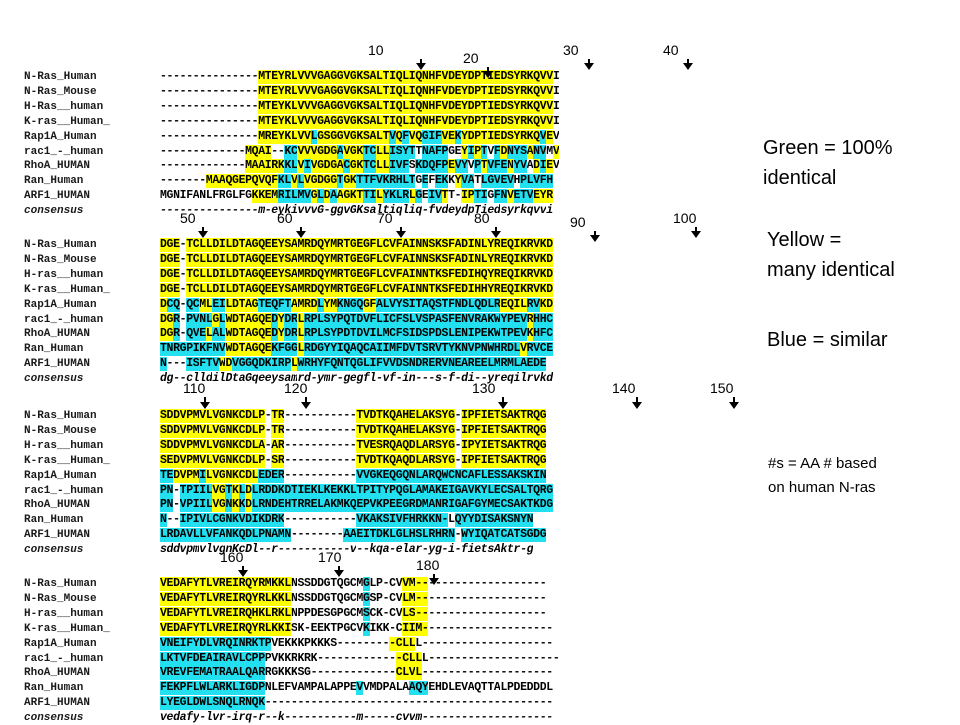 The height and width of the screenshot is (725, 960). I want to click on sequence-name: H-Ras__human, so click(64, 106).